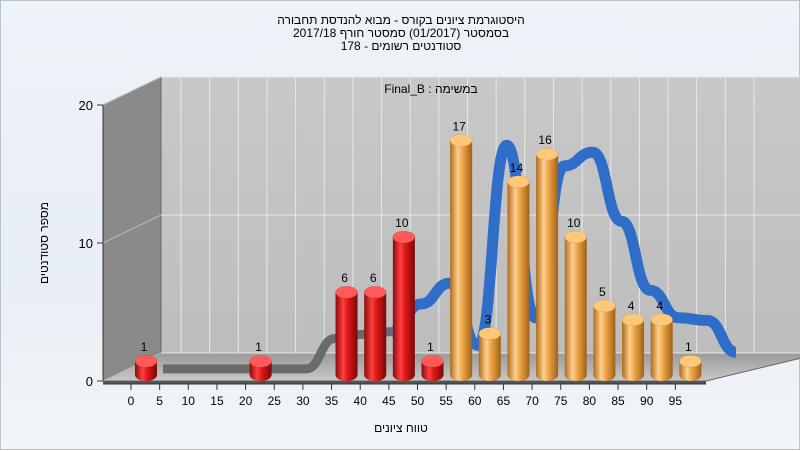 This screenshot has width=800, height=451. I want to click on x-tick-label: 60, so click(475, 401).